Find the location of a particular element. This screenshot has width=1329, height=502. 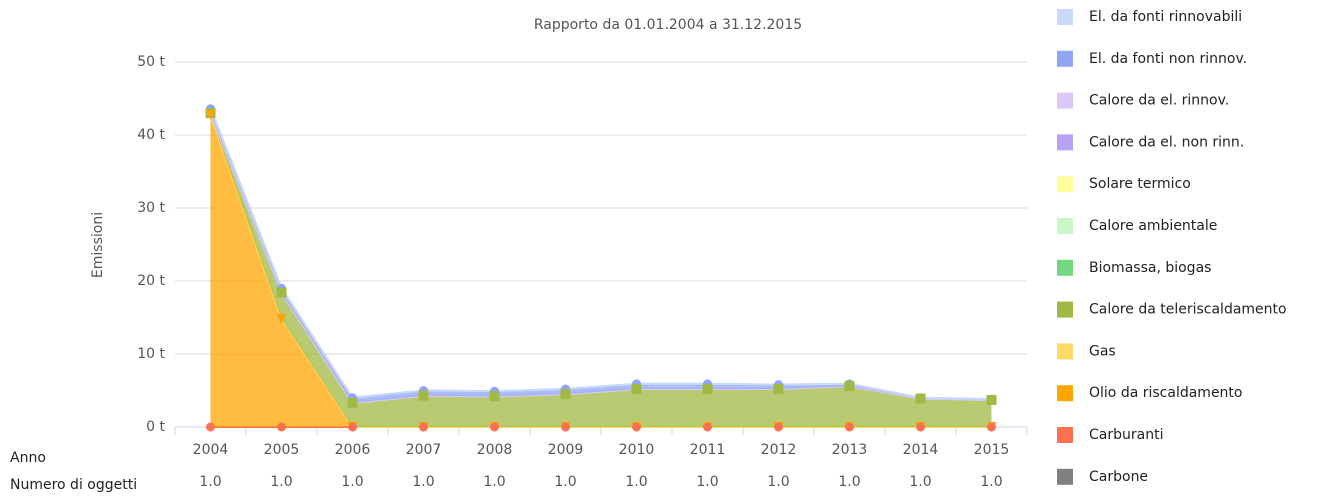

x-tick-label: 2009 is located at coordinates (566, 450).